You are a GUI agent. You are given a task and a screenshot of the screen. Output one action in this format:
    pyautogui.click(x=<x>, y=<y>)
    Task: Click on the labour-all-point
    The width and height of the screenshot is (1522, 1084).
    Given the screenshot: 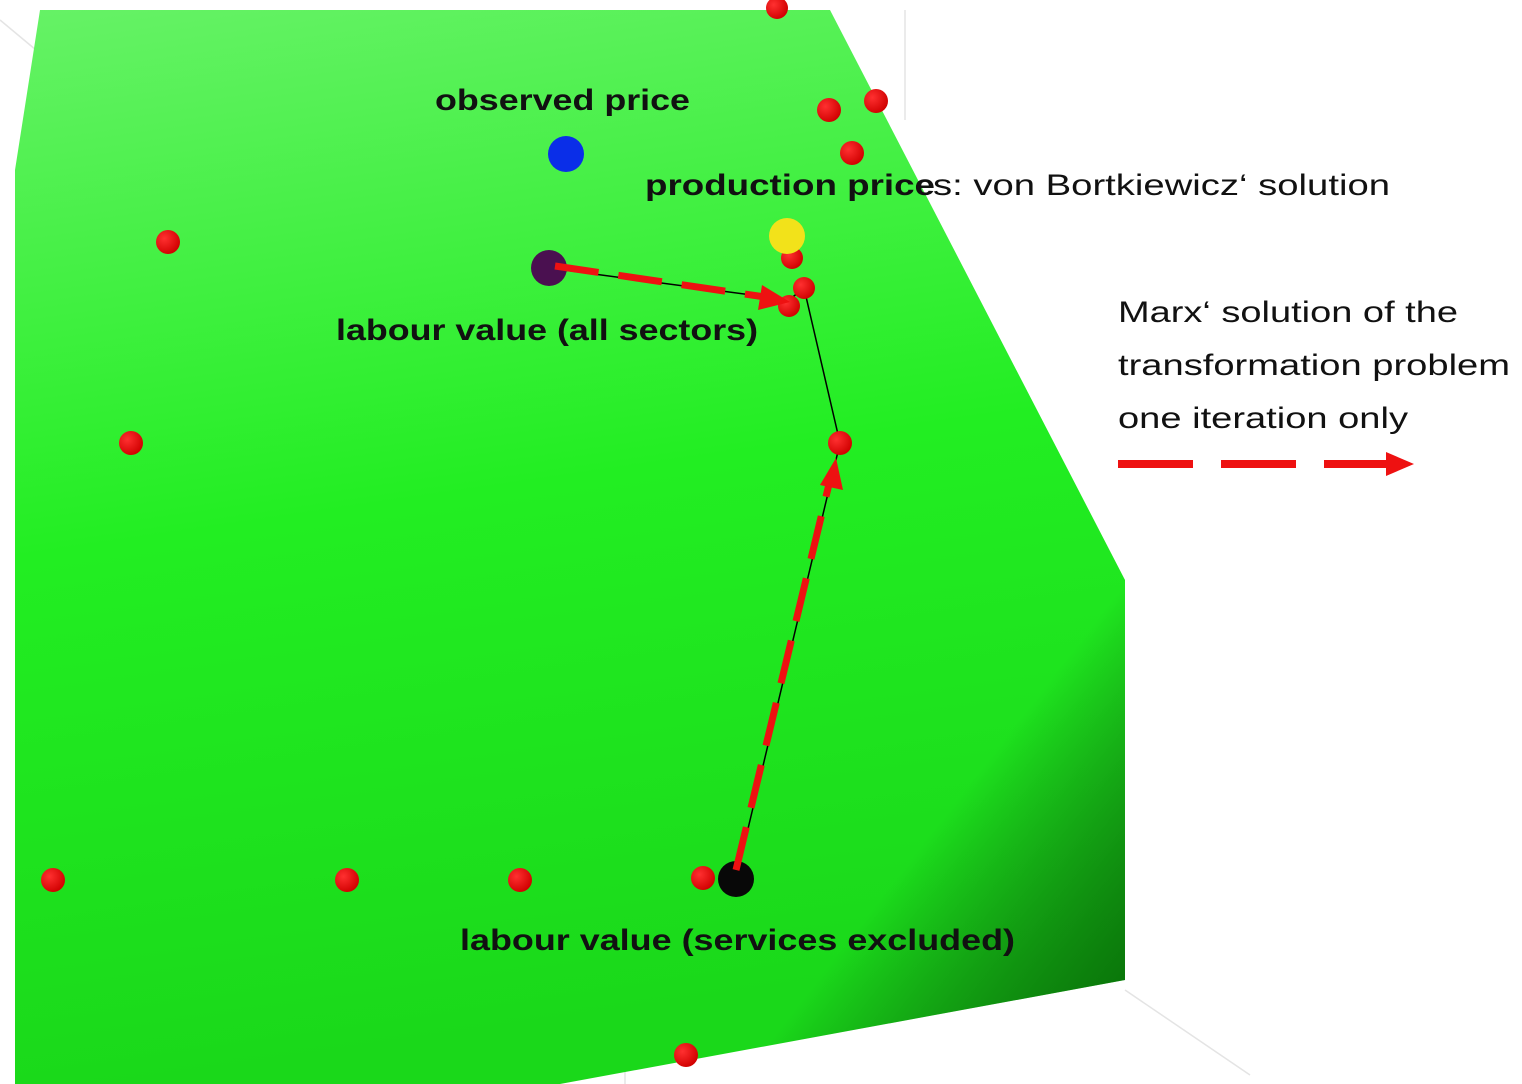 What is the action you would take?
    pyautogui.click(x=549, y=268)
    